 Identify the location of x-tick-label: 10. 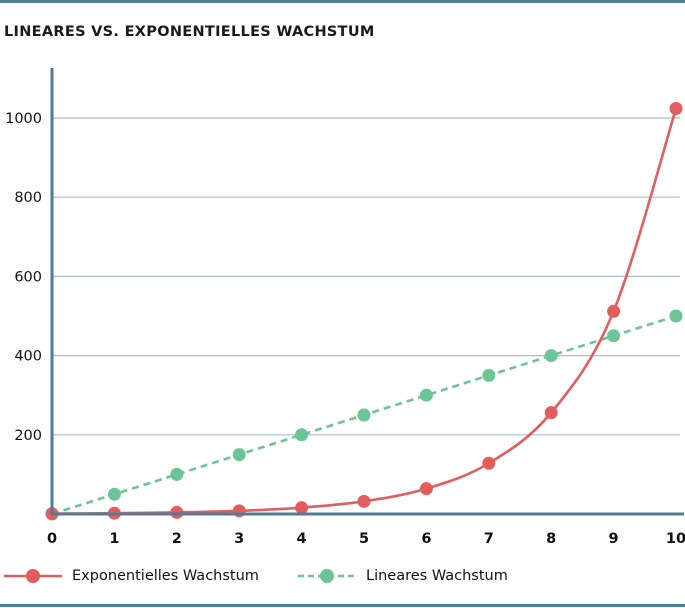
(675, 539).